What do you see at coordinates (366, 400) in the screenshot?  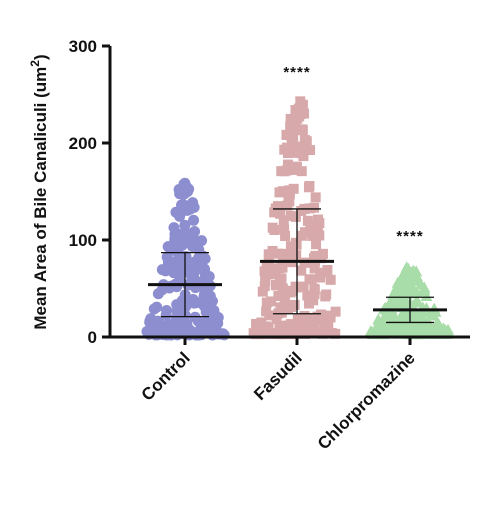 I see `x-category-label: Chlorpromazine` at bounding box center [366, 400].